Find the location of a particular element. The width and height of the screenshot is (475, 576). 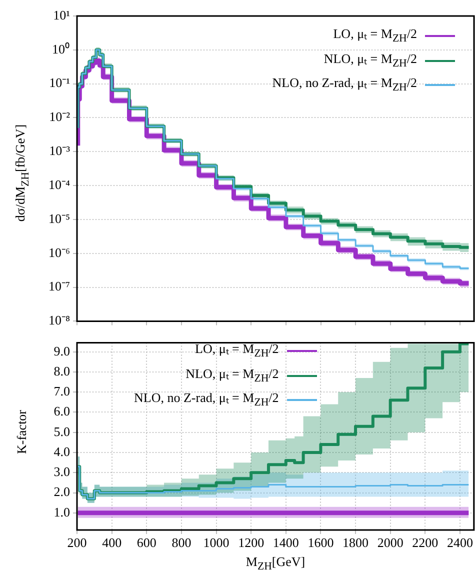

y-tick-label: 3.0 is located at coordinates (62, 472).